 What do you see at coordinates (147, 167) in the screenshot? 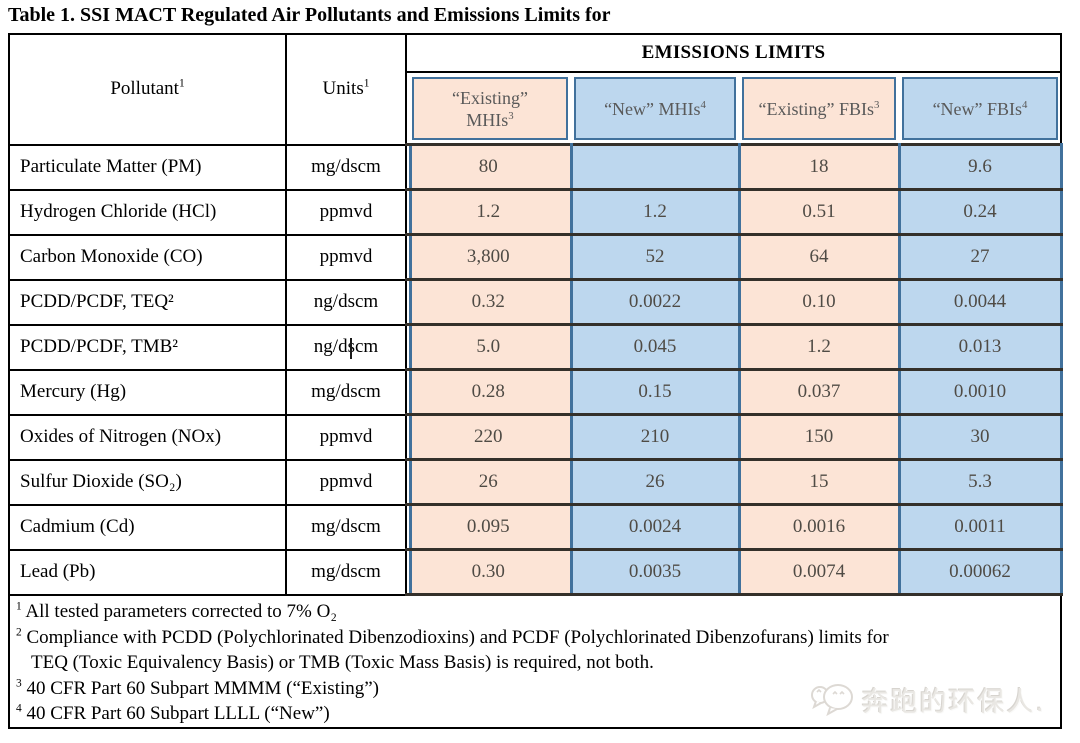
I see `cell-pollutant: Particulate Matter (PM)` at bounding box center [147, 167].